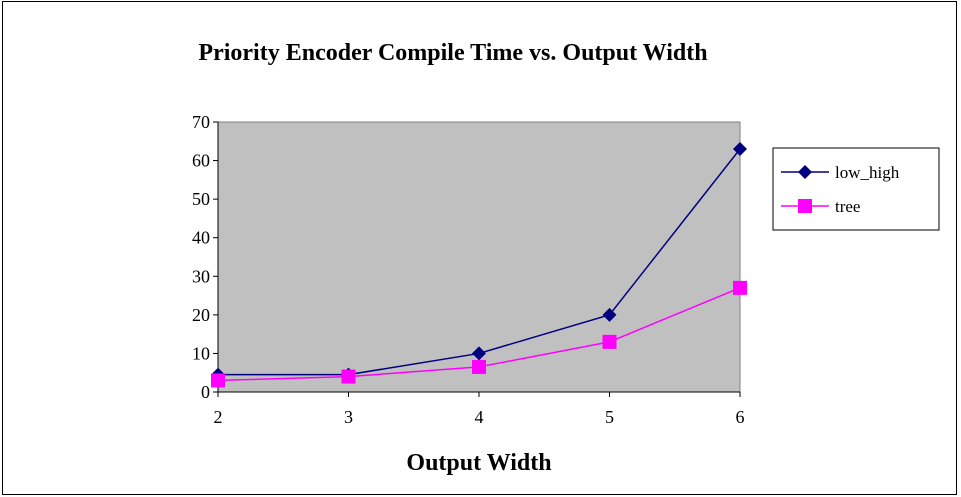 The image size is (961, 497). What do you see at coordinates (348, 417) in the screenshot?
I see `x-tick-label: 3` at bounding box center [348, 417].